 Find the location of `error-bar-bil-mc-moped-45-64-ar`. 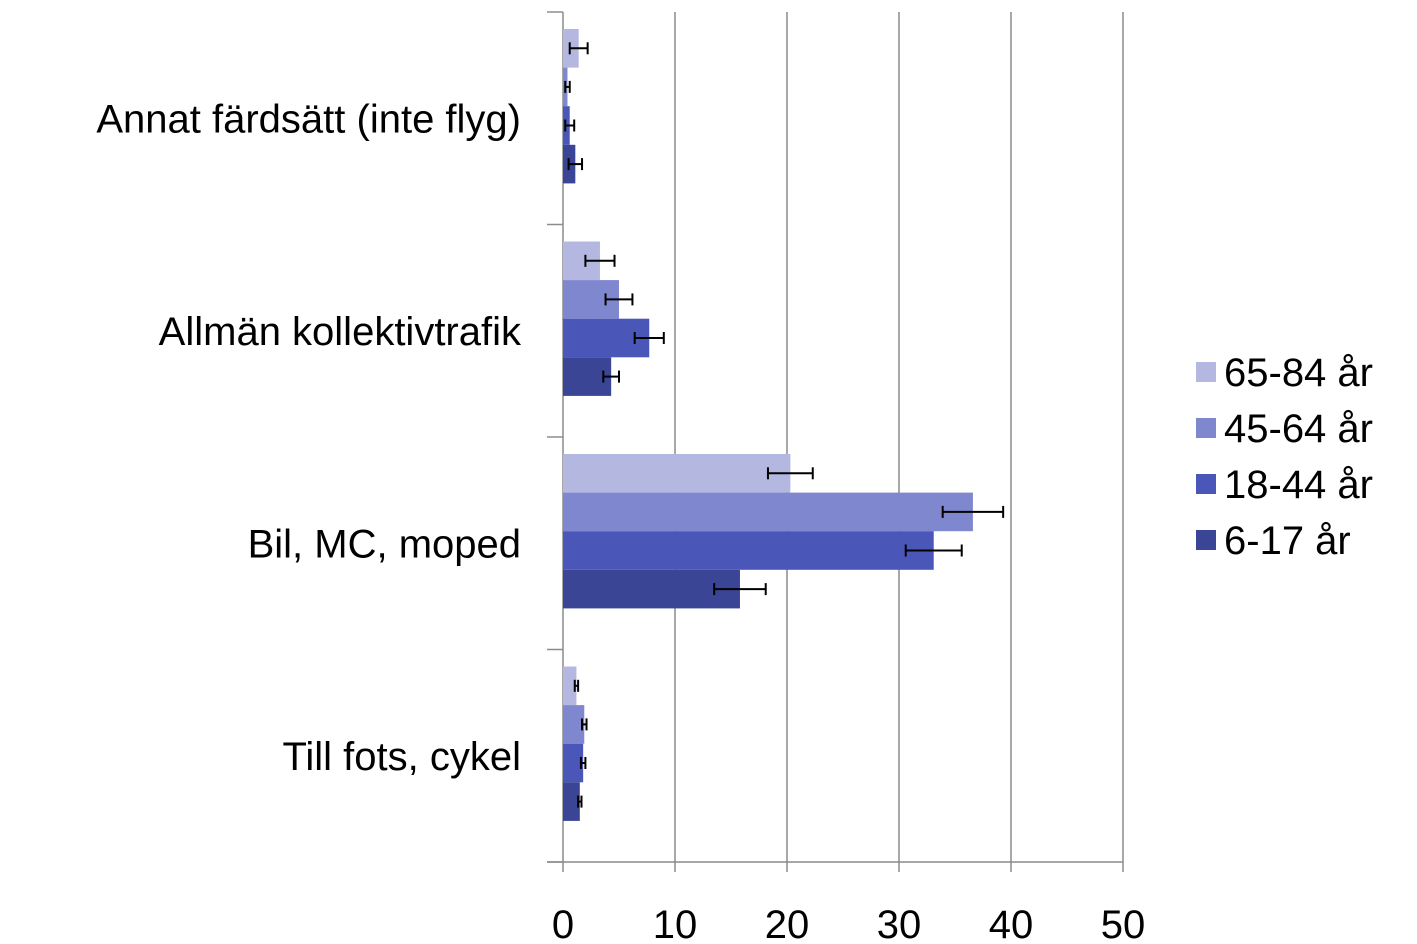

error-bar-bil-mc-moped-45-64-ar is located at coordinates (973, 511).